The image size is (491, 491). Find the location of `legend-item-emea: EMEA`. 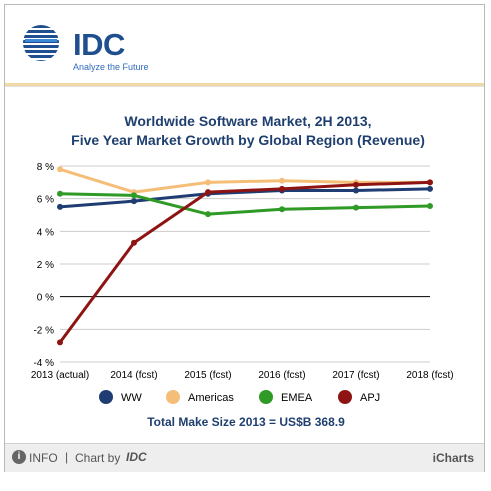

legend-item-emea: EMEA is located at coordinates (286, 397).